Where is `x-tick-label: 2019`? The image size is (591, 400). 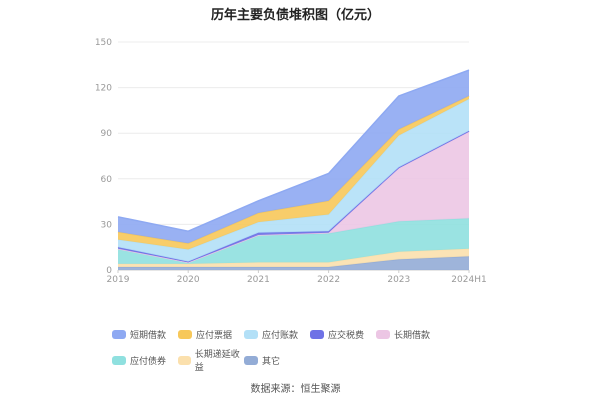 x-tick-label: 2019 is located at coordinates (118, 280).